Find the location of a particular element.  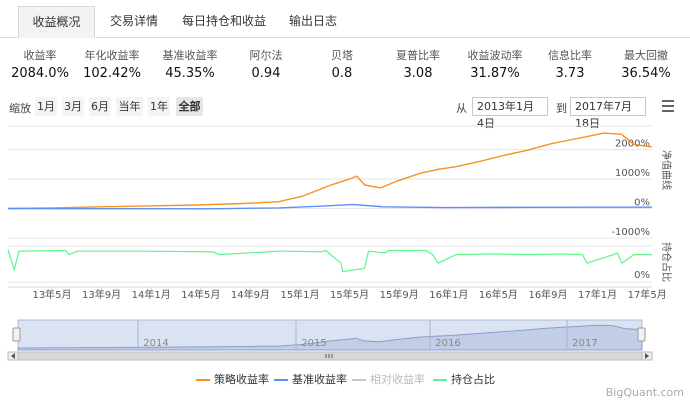

zoom-all-button: 全部 is located at coordinates (189, 106).